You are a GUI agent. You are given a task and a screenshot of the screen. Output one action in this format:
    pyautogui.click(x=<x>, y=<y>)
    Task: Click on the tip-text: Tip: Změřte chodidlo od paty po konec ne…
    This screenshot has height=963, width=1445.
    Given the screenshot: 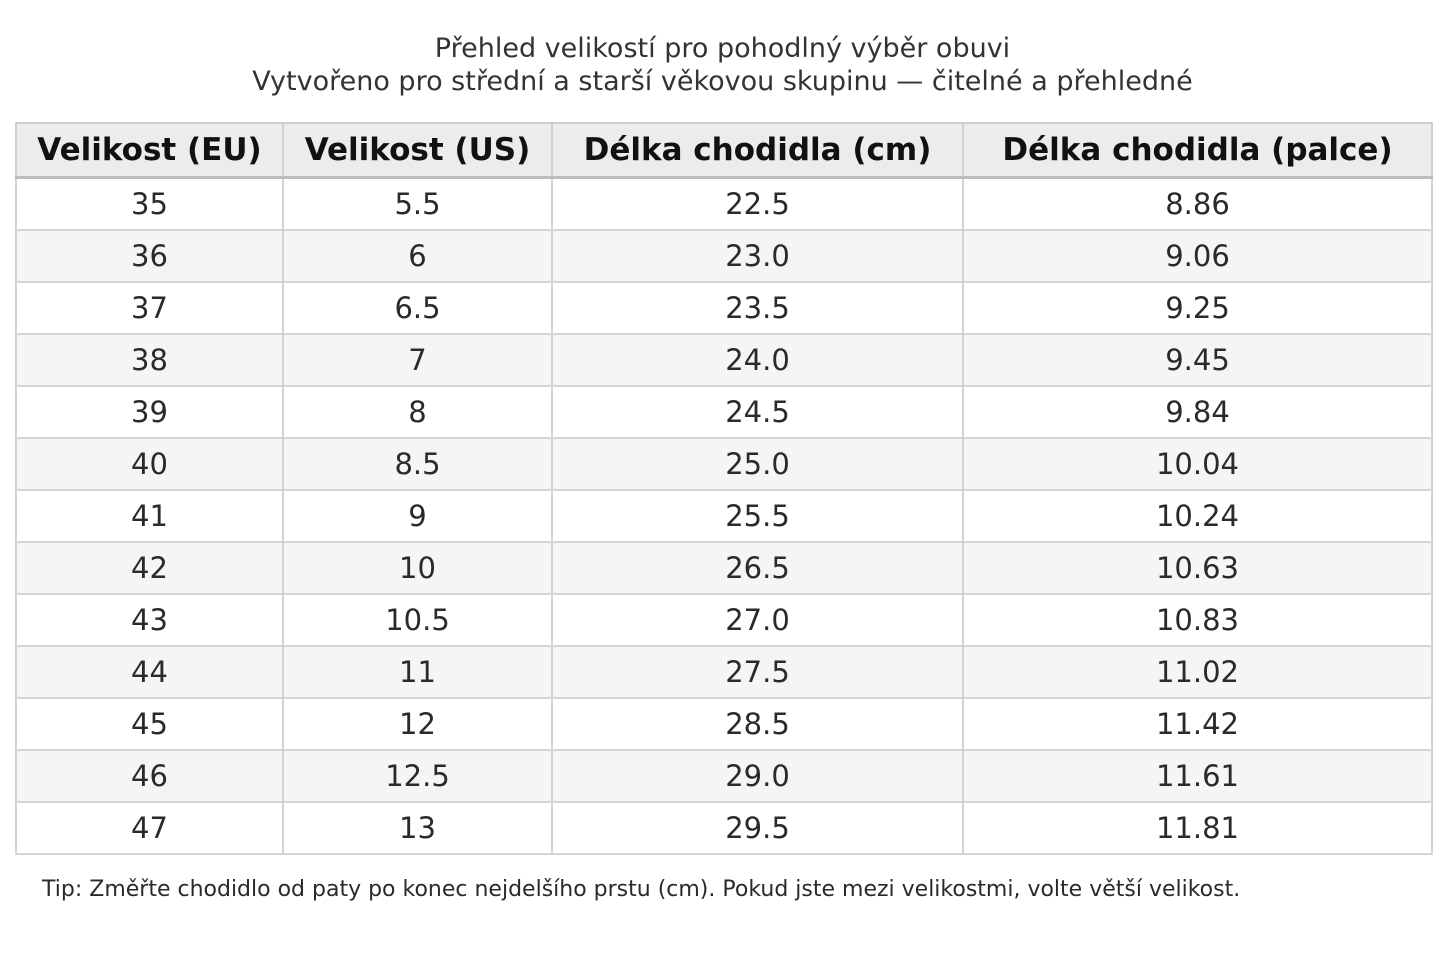 What is the action you would take?
    pyautogui.click(x=641, y=889)
    